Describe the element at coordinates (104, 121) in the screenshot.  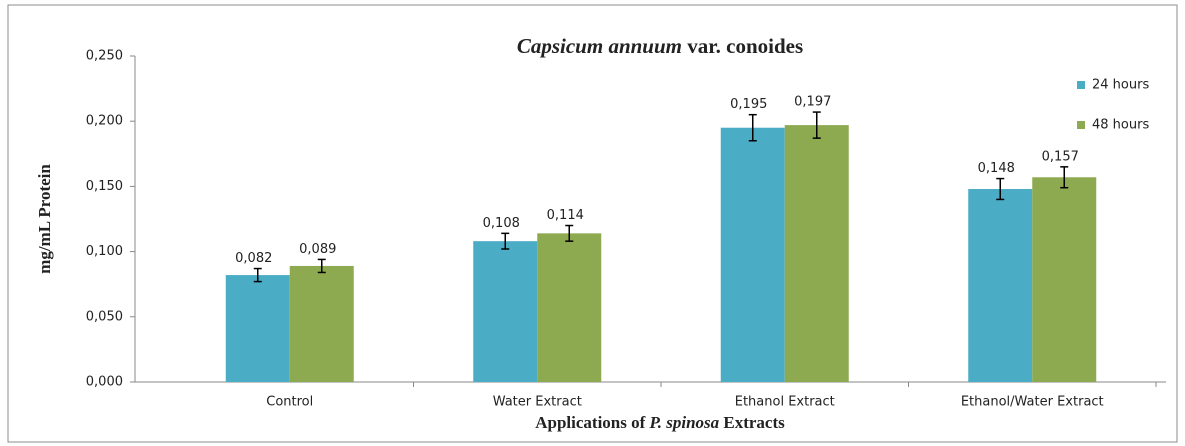
I see `y-tick-label: 0,200` at that location.